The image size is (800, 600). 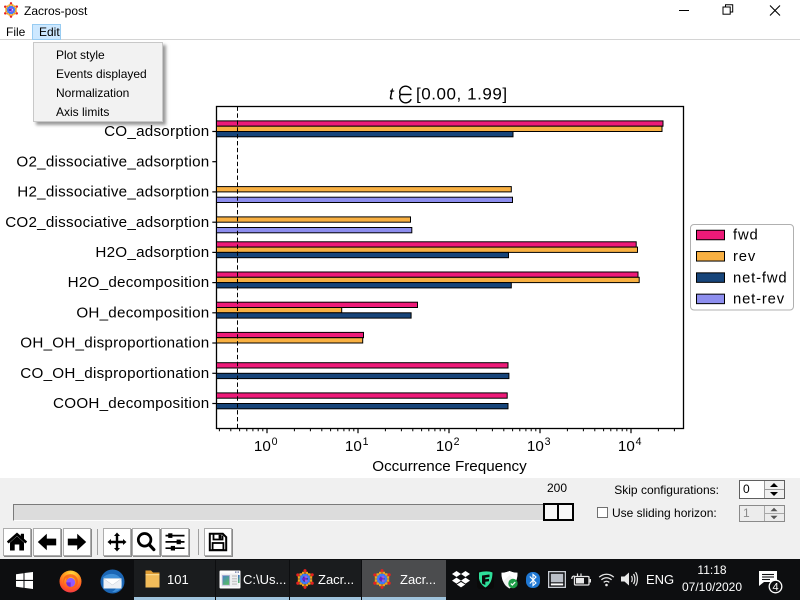 I want to click on svg-text: 3, so click(x=548, y=442).